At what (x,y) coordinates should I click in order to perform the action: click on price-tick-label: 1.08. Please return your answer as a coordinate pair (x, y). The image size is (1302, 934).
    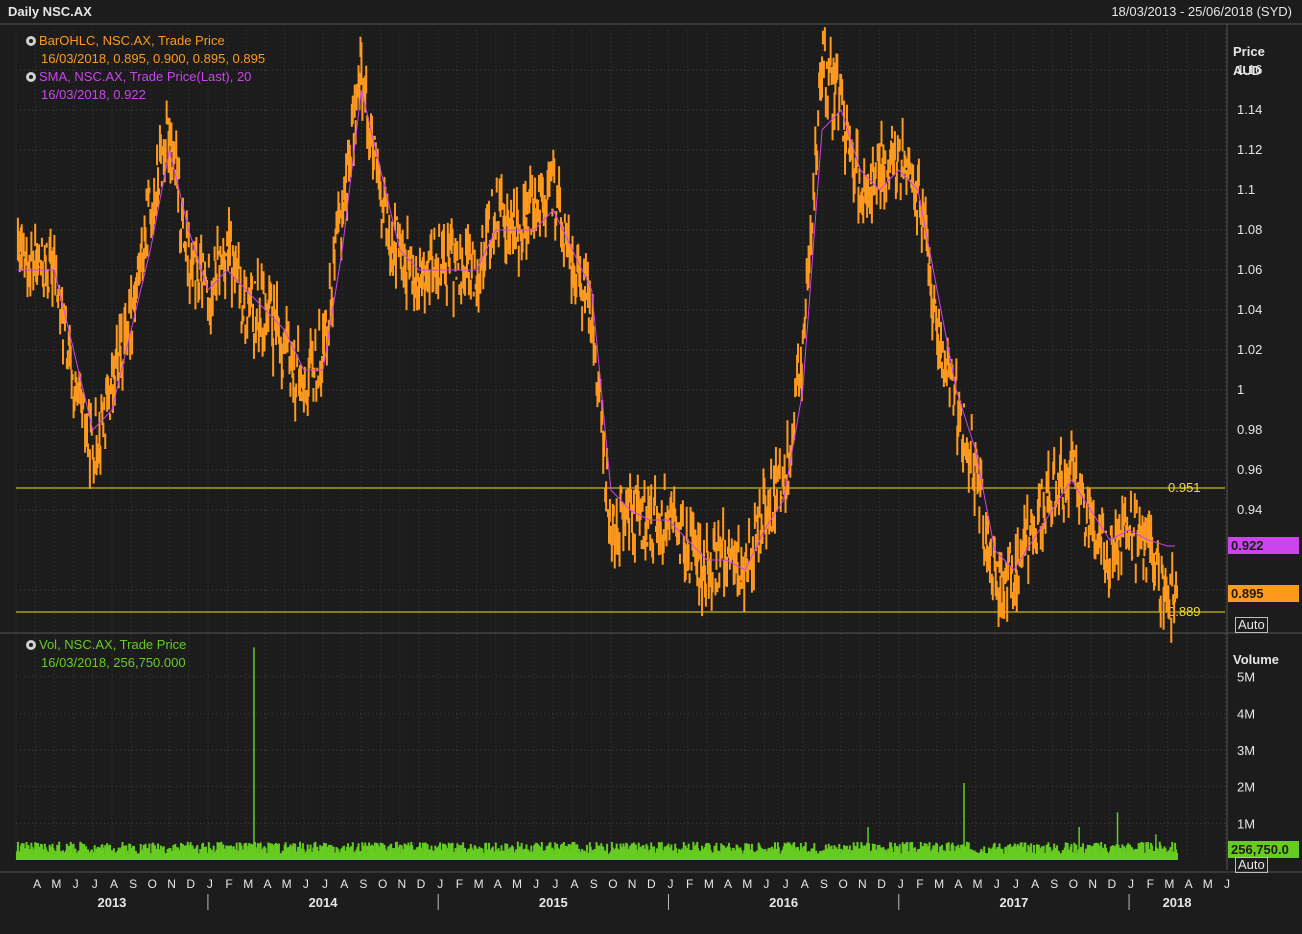
    Looking at the image, I should click on (1249, 229).